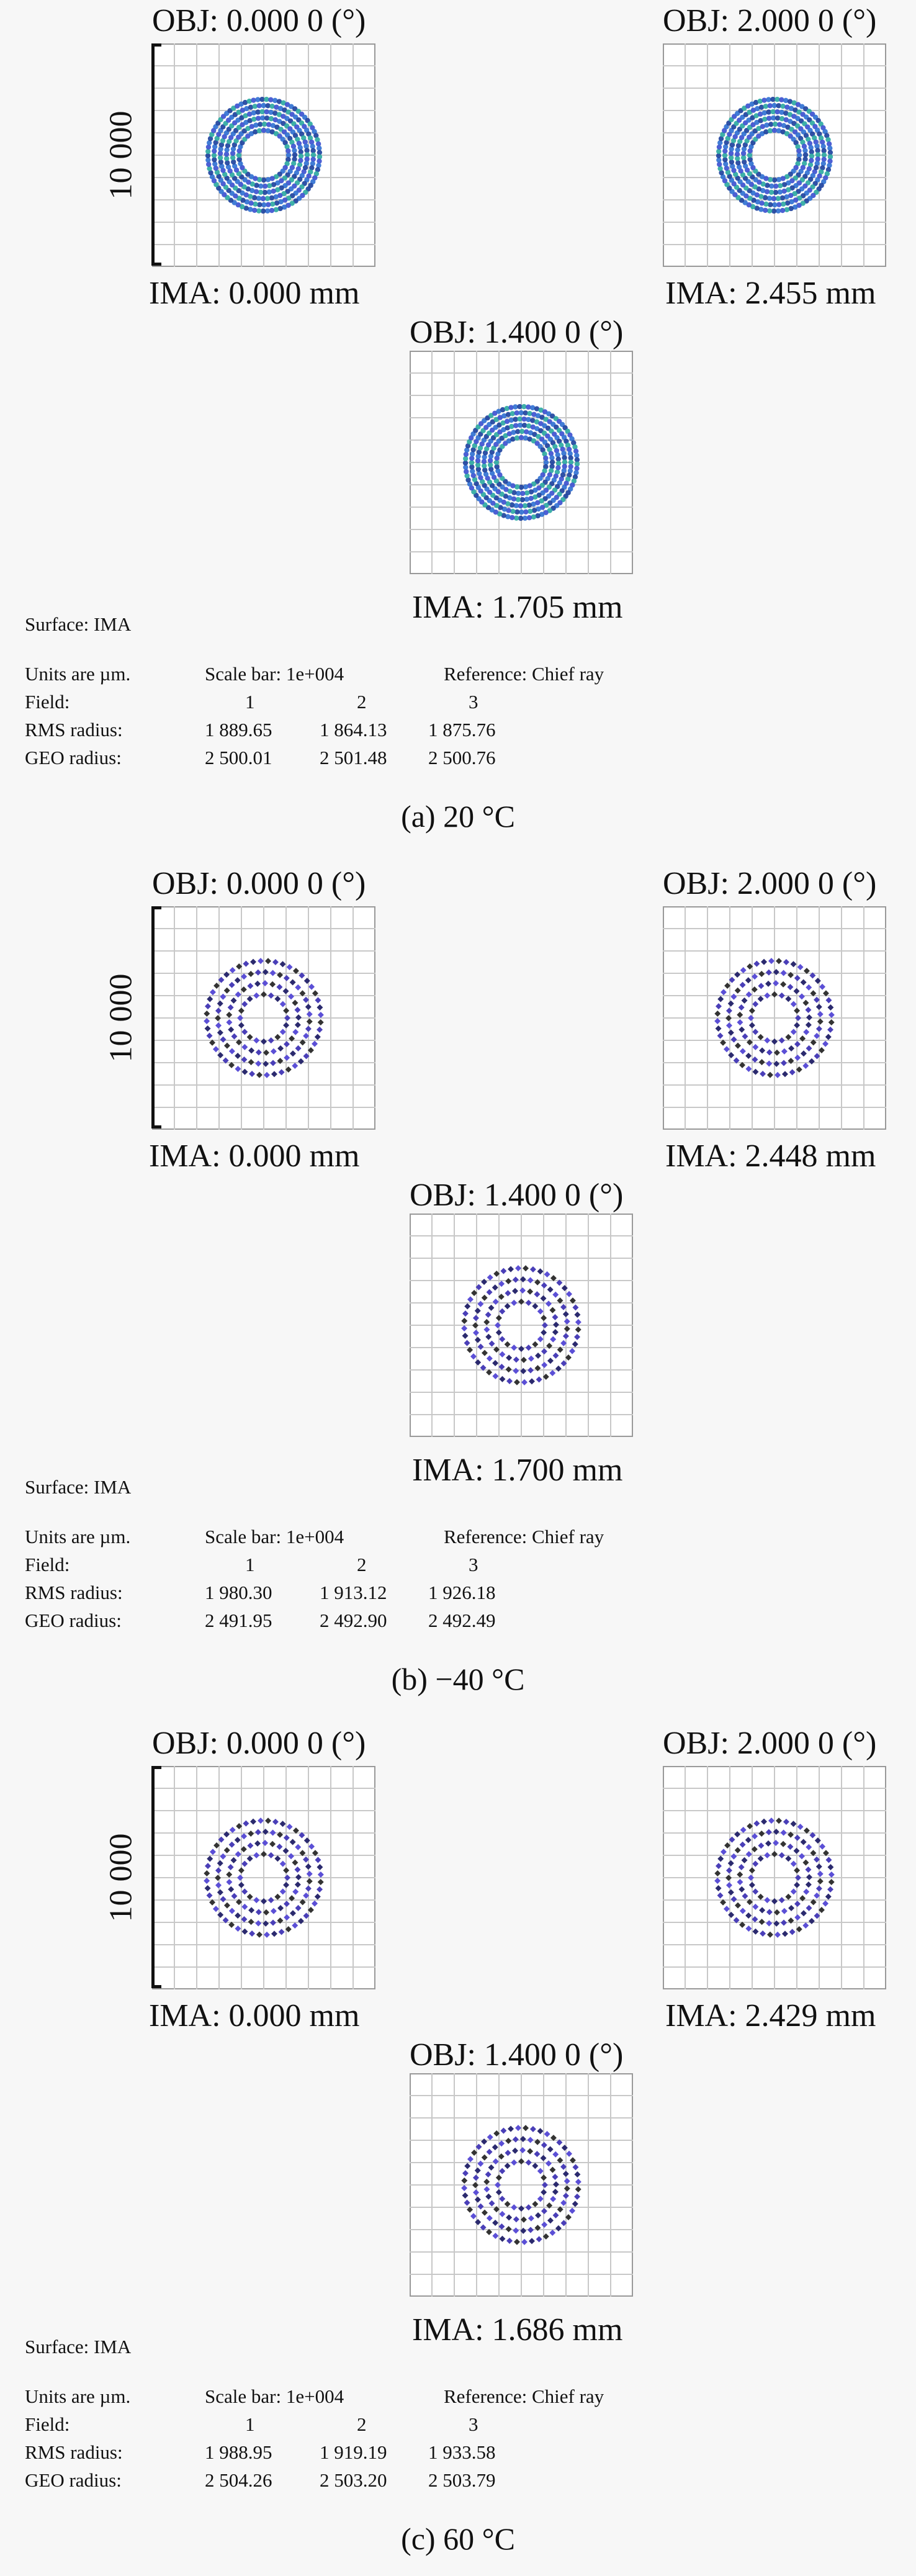 The height and width of the screenshot is (2576, 916). Describe the element at coordinates (264, 155) in the screenshot. I see `spot-rays` at that location.